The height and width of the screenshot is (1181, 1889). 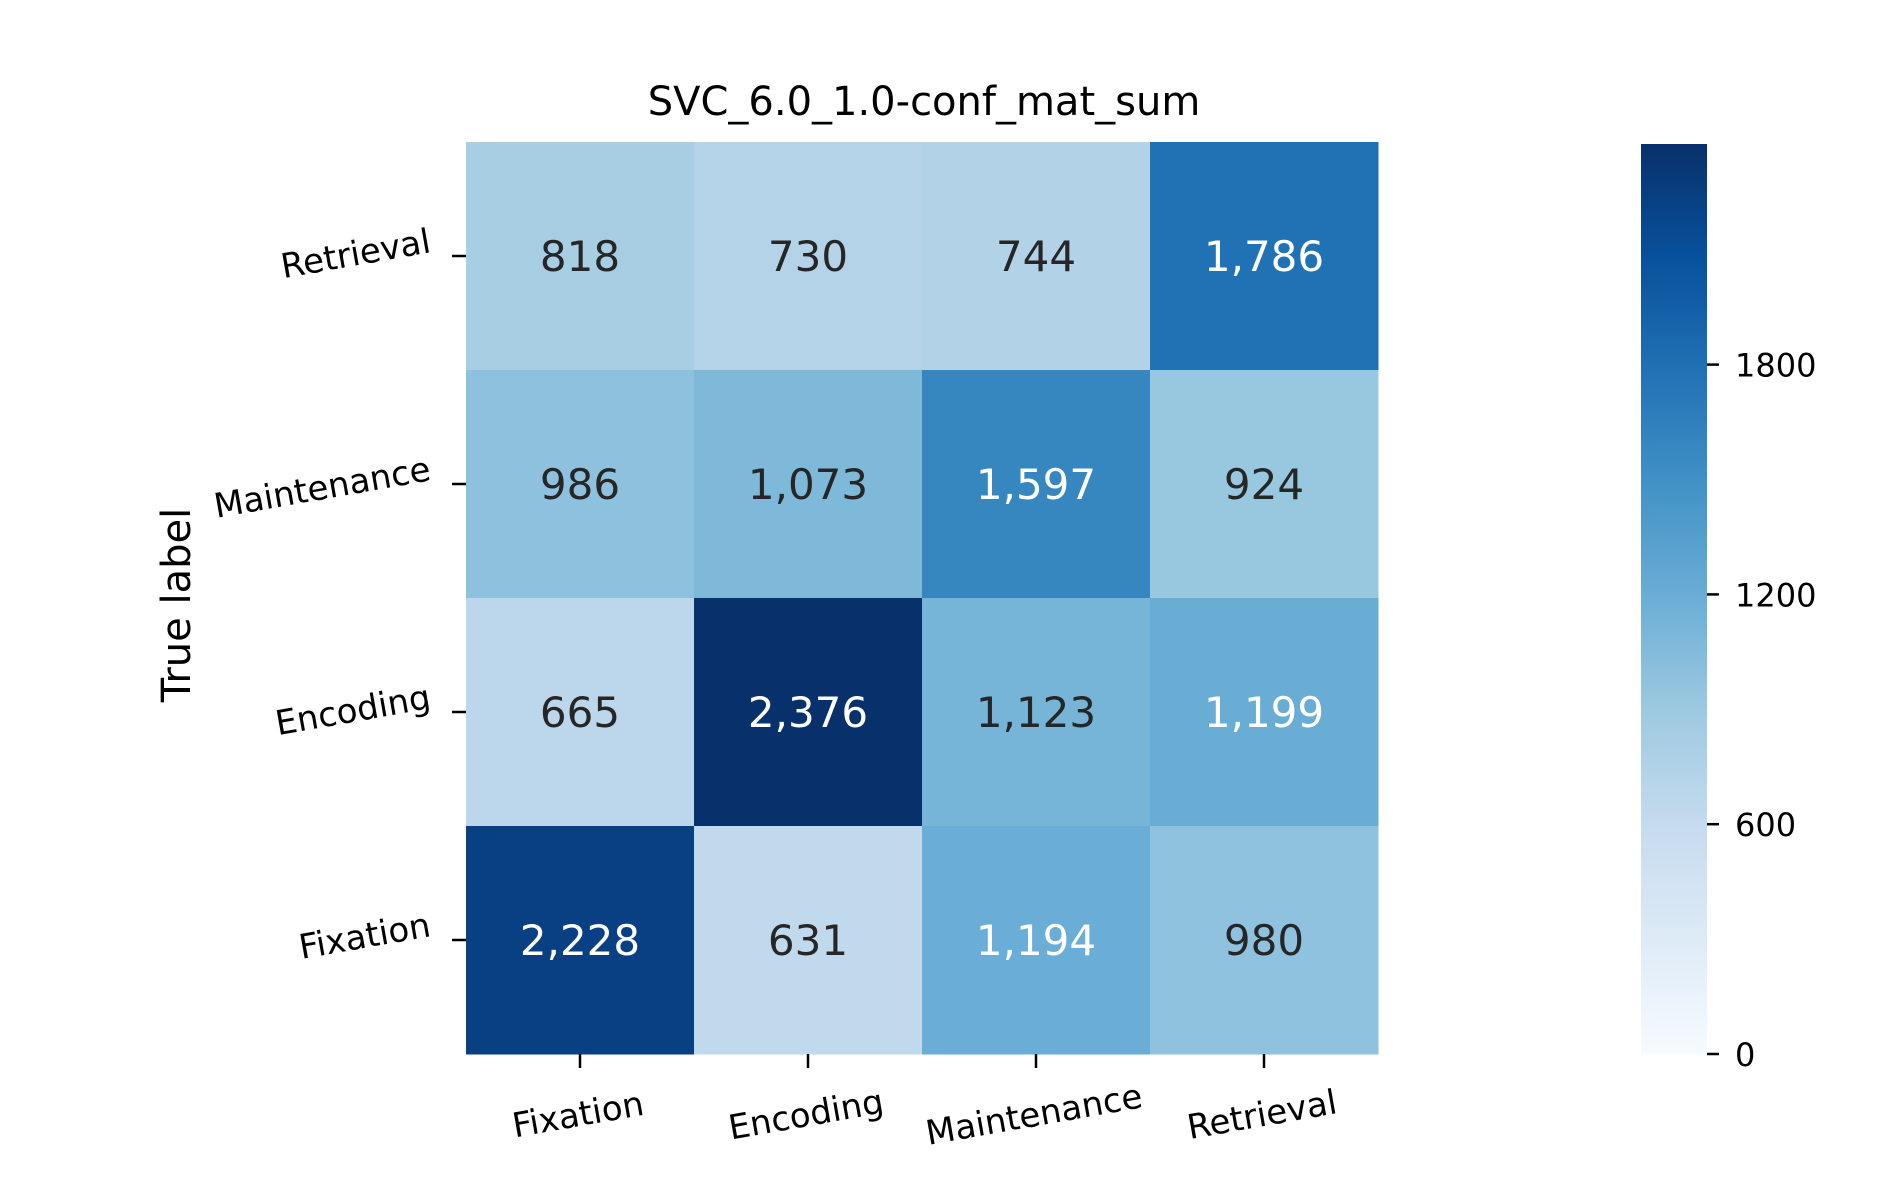 What do you see at coordinates (352, 710) in the screenshot?
I see `y-tick-label: Encoding` at bounding box center [352, 710].